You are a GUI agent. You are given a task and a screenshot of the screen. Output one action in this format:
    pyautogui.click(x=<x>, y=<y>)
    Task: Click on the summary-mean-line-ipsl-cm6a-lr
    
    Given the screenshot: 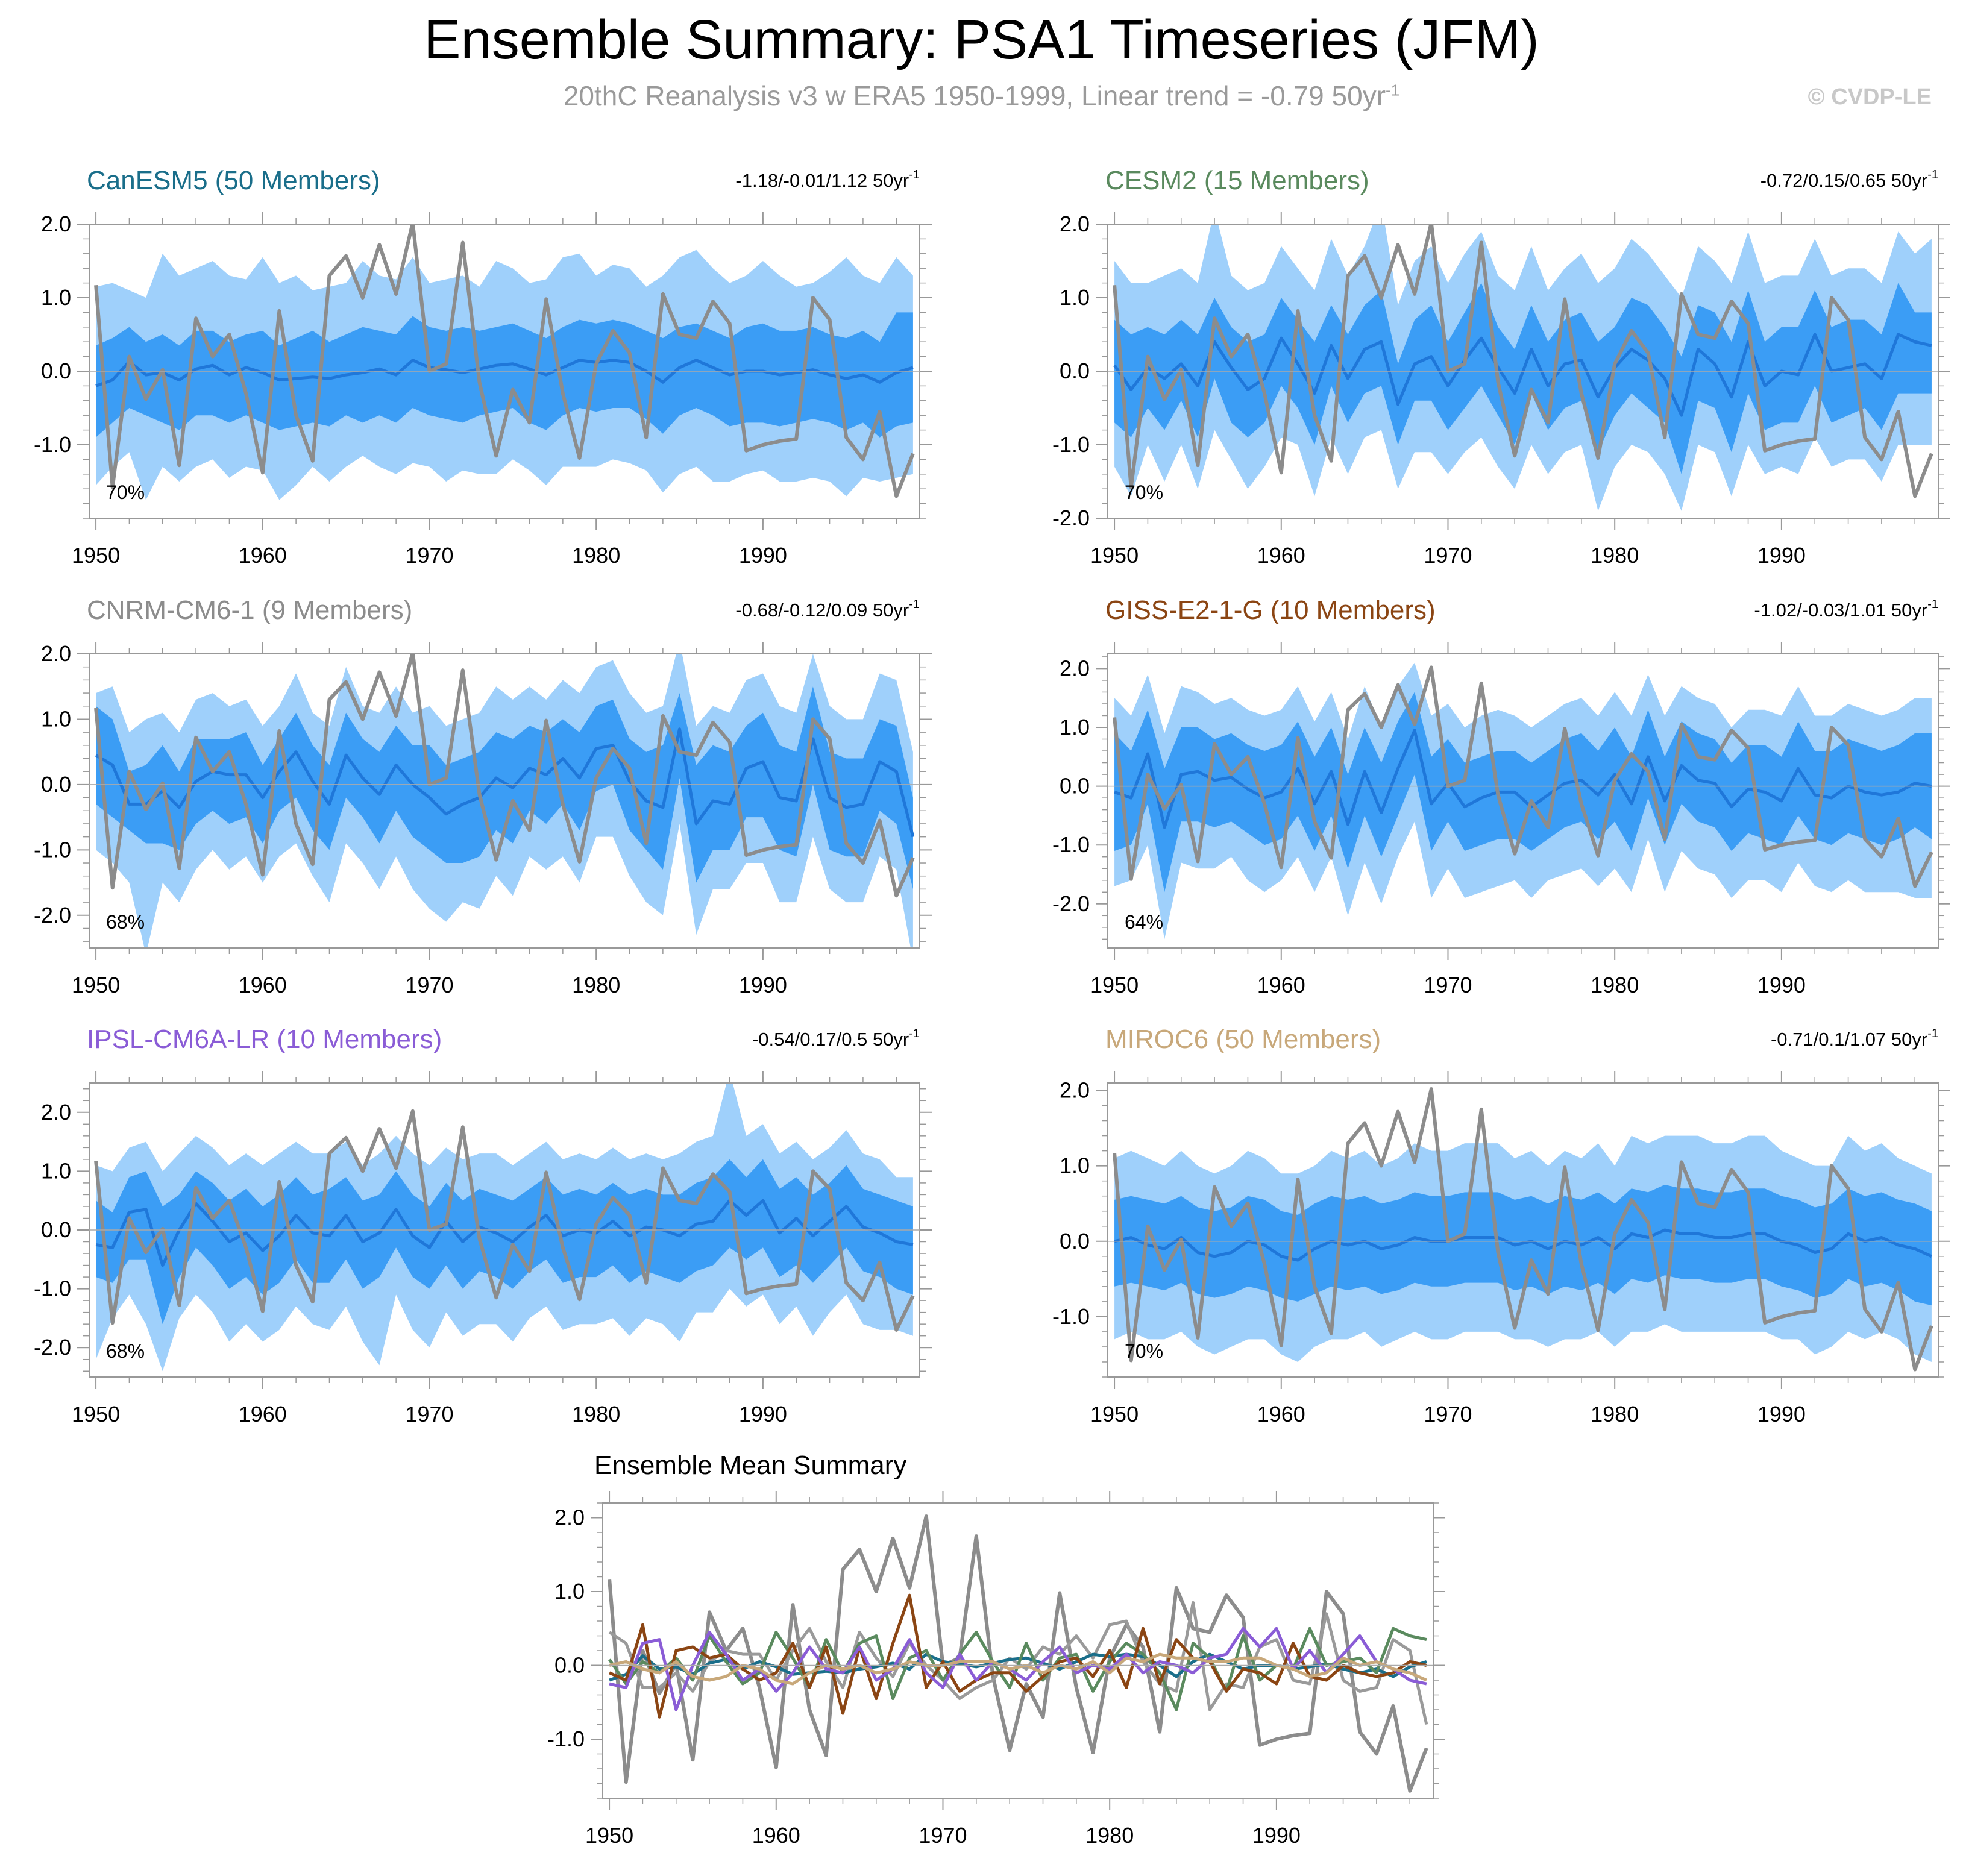 What is the action you would take?
    pyautogui.click(x=1018, y=1669)
    